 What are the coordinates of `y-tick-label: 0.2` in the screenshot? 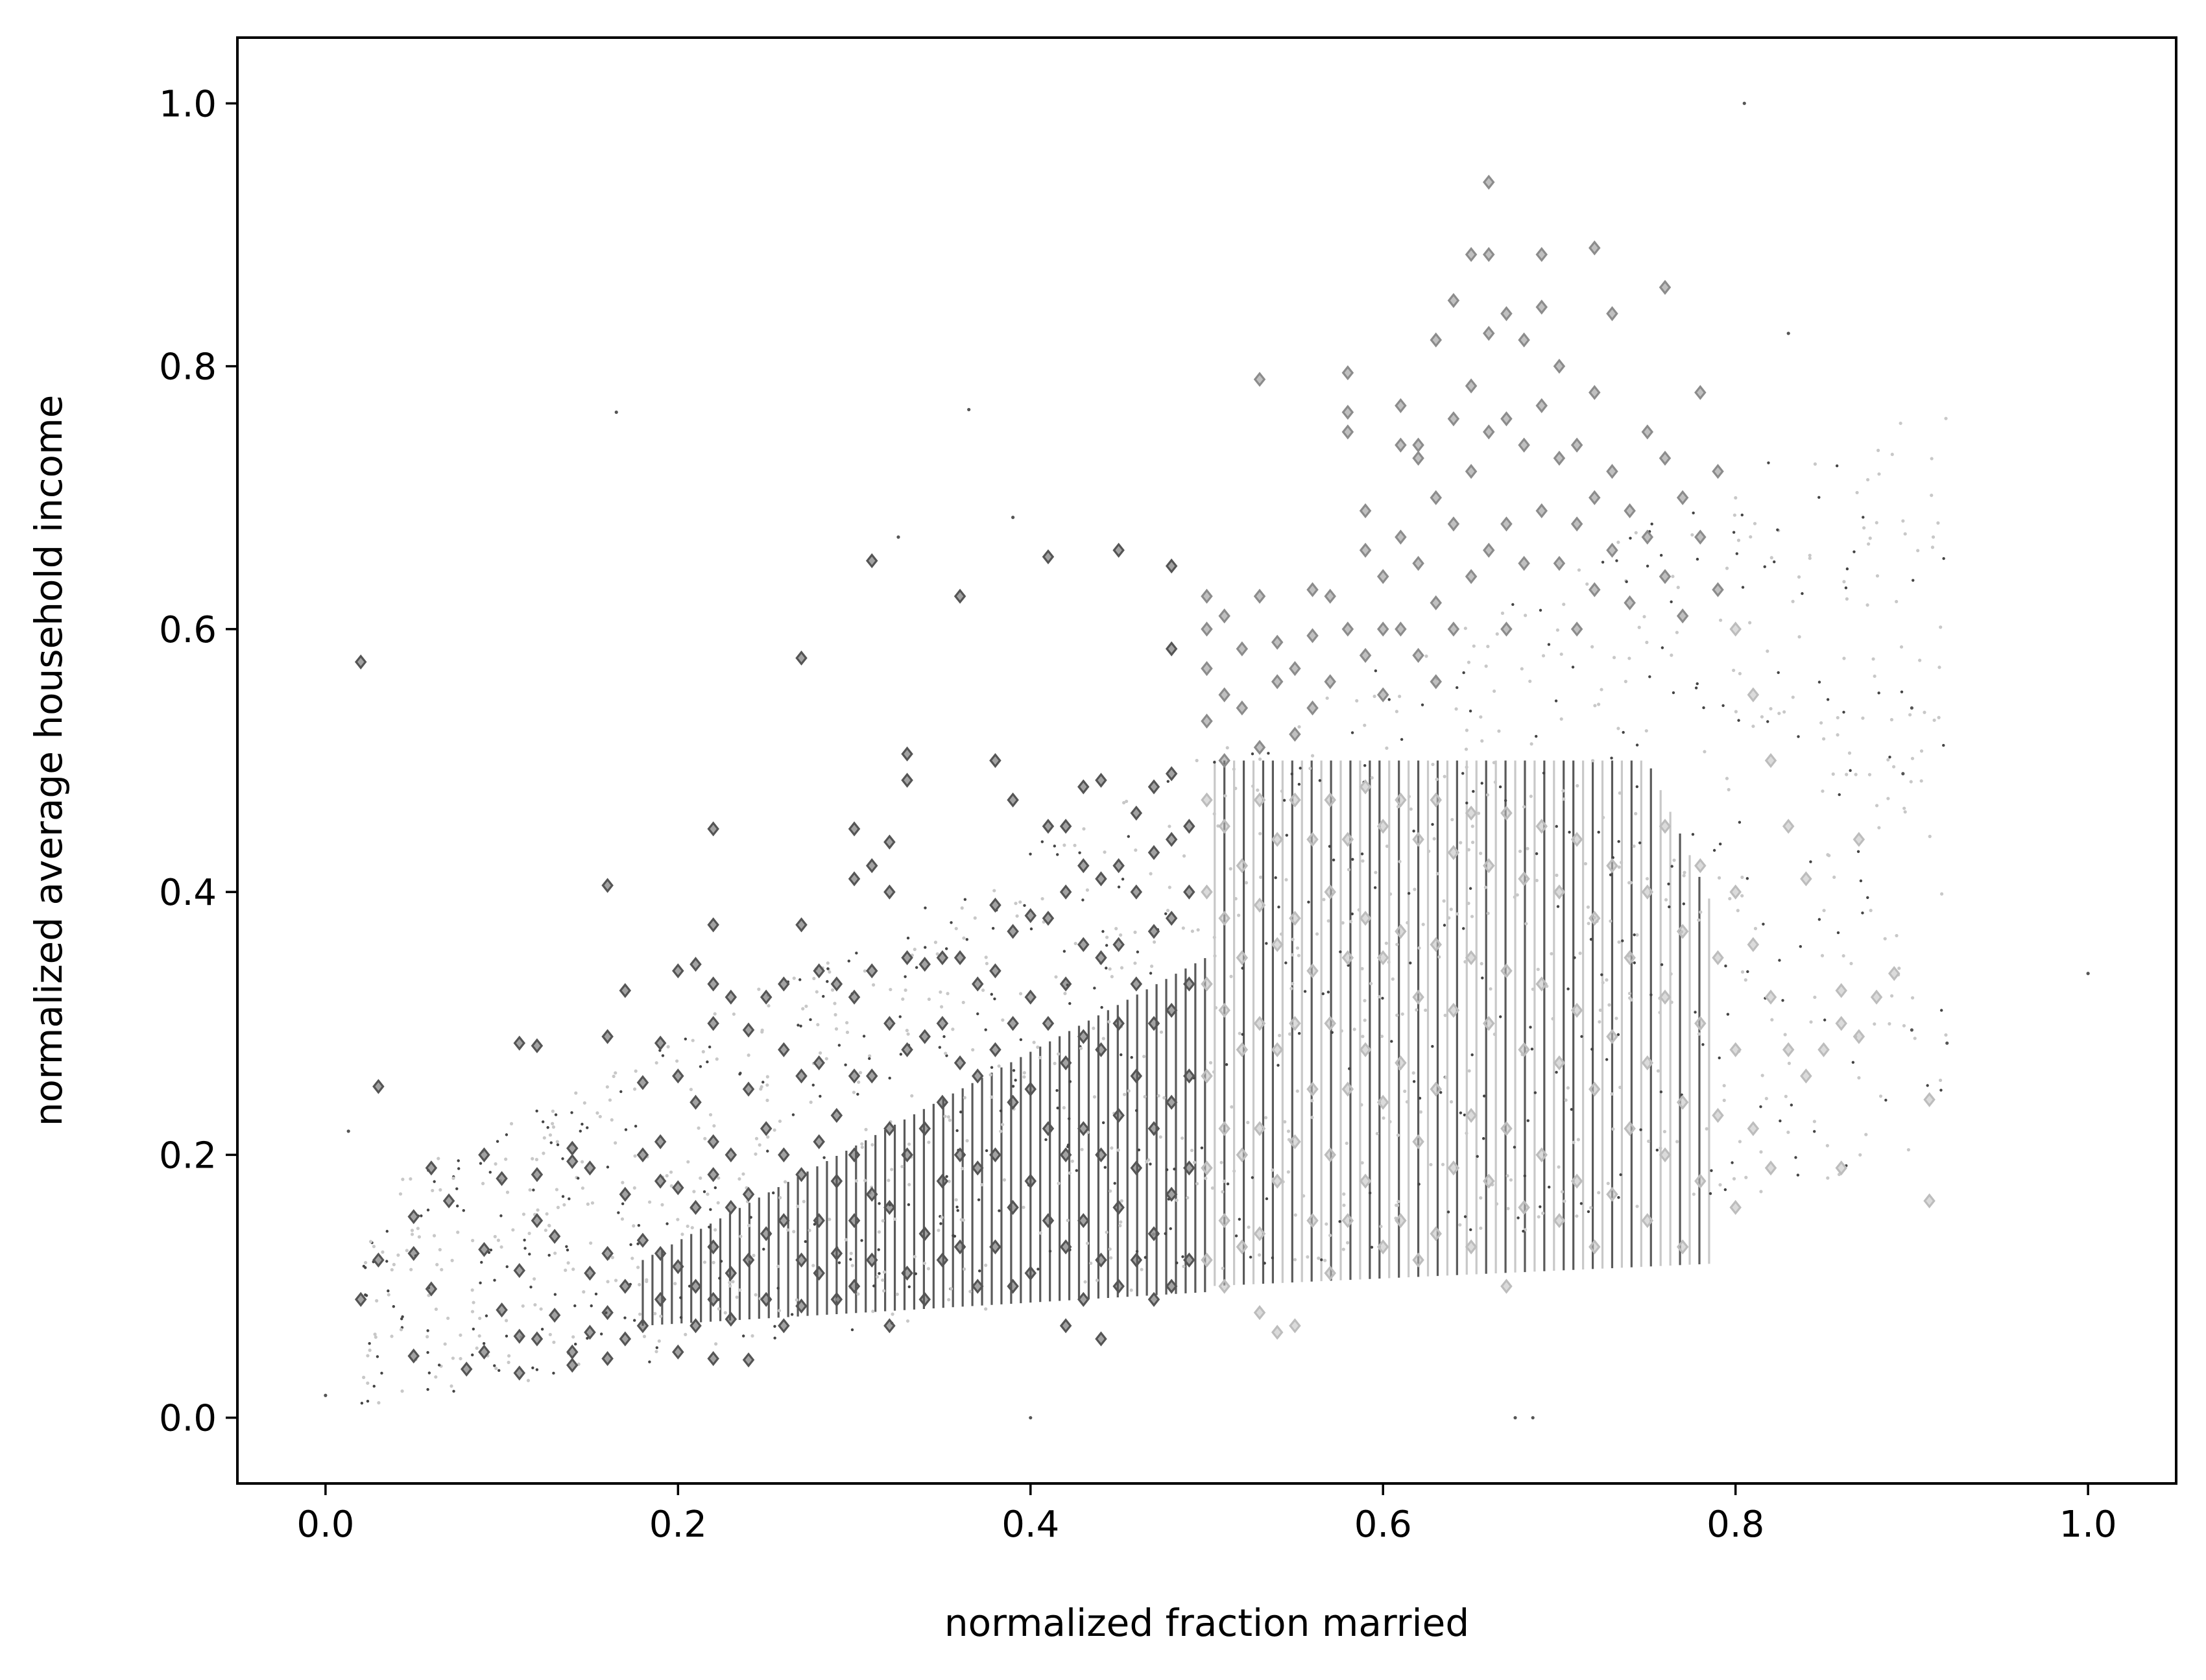 It's located at (188, 1156).